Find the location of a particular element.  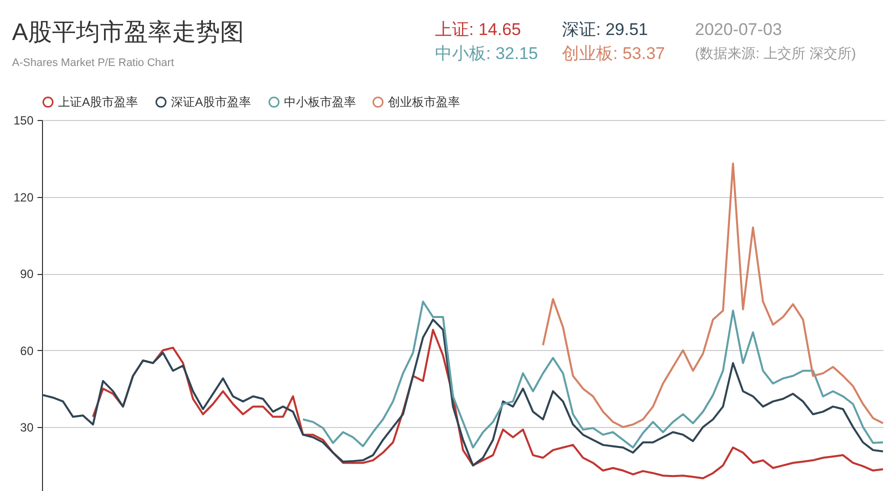

text: 深证: 29.51 is located at coordinates (605, 29).